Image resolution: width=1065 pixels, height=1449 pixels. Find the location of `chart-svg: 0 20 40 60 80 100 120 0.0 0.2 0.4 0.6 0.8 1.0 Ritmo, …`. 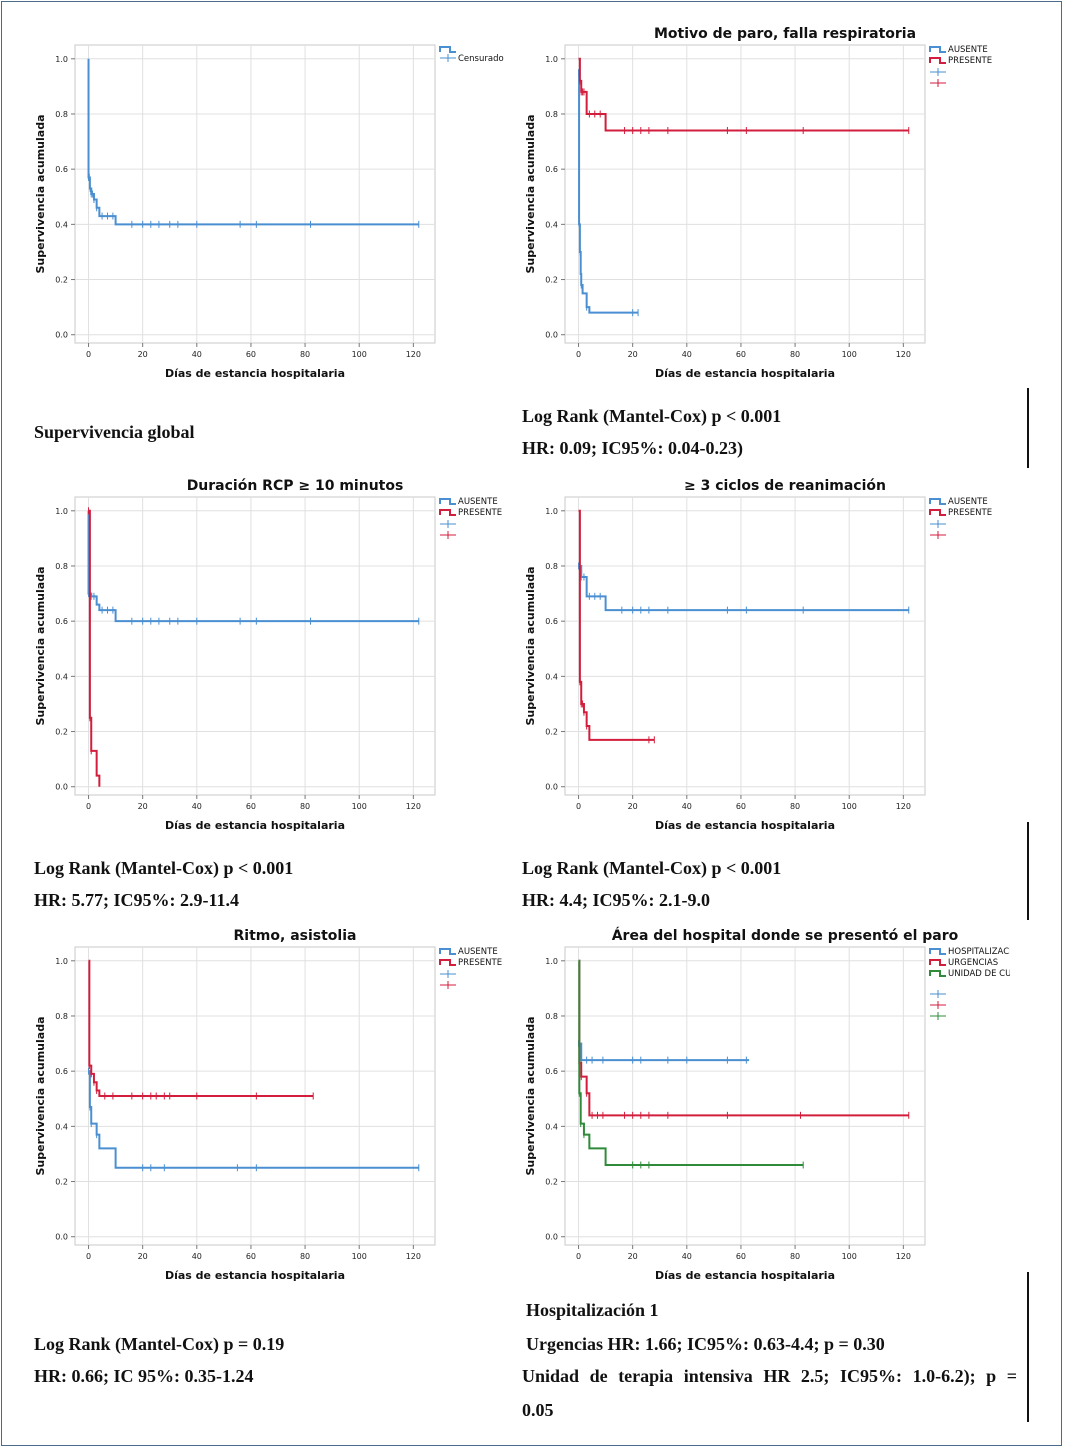

chart-svg: 0 20 40 60 80 100 120 0.0 0.2 0.4 0.6 0.8 1.0 Ritmo, … is located at coordinates (268, 1105).